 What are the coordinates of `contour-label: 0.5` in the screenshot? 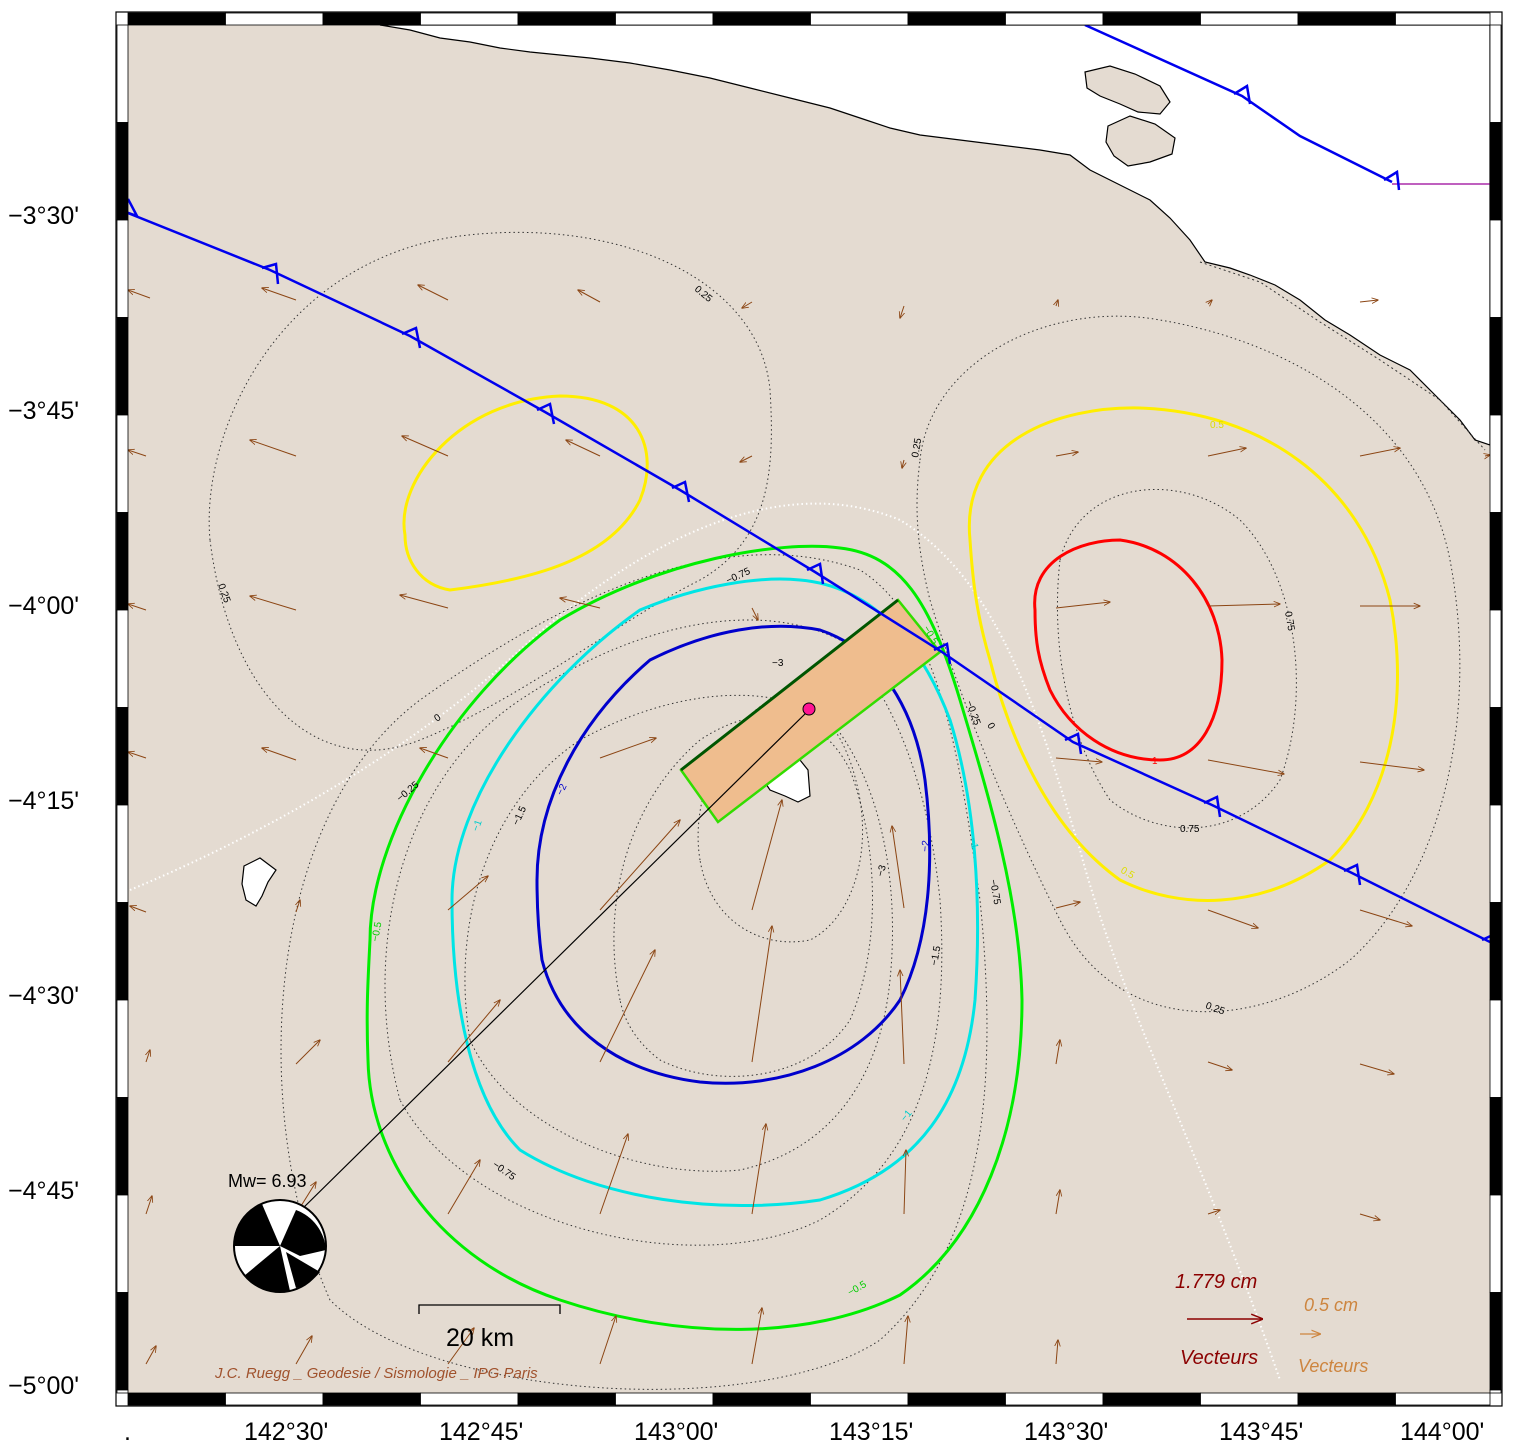 It's located at (1217, 425).